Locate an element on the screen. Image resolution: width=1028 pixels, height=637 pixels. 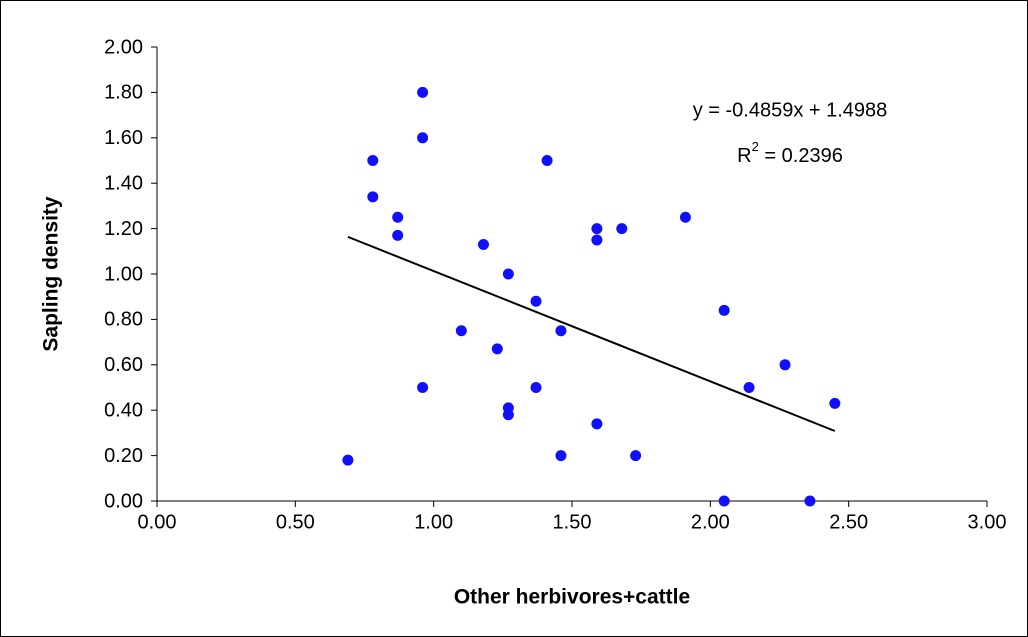
y-axis-title: Sapling density is located at coordinates (51, 274).